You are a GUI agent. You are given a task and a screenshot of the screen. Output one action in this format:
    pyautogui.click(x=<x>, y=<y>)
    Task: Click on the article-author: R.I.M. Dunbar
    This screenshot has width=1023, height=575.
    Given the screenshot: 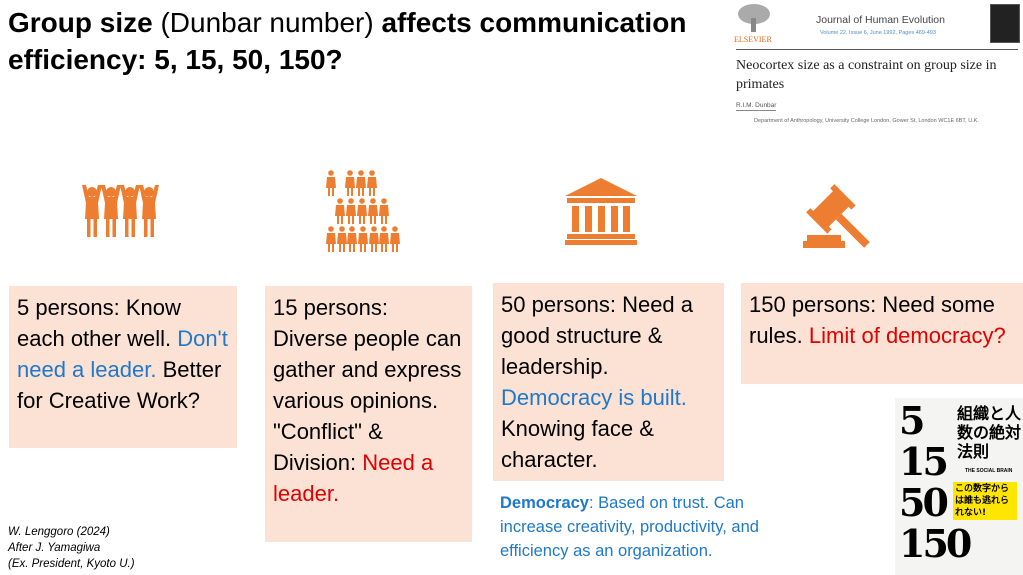 What is the action you would take?
    pyautogui.click(x=756, y=106)
    